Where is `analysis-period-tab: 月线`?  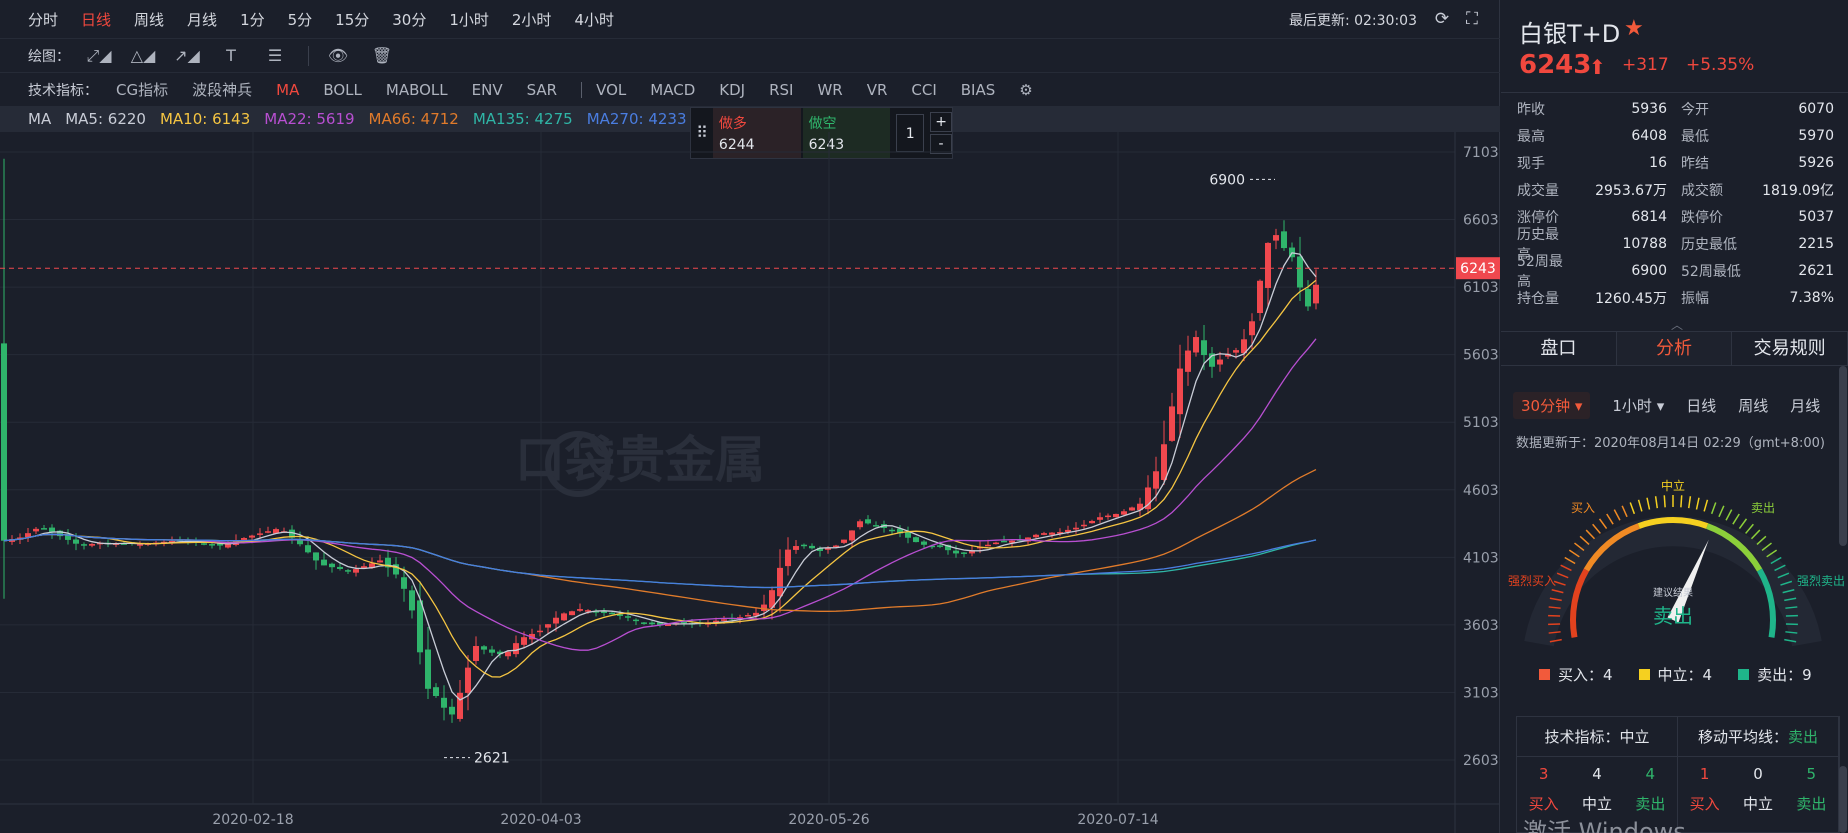
analysis-period-tab: 月线 is located at coordinates (1805, 405).